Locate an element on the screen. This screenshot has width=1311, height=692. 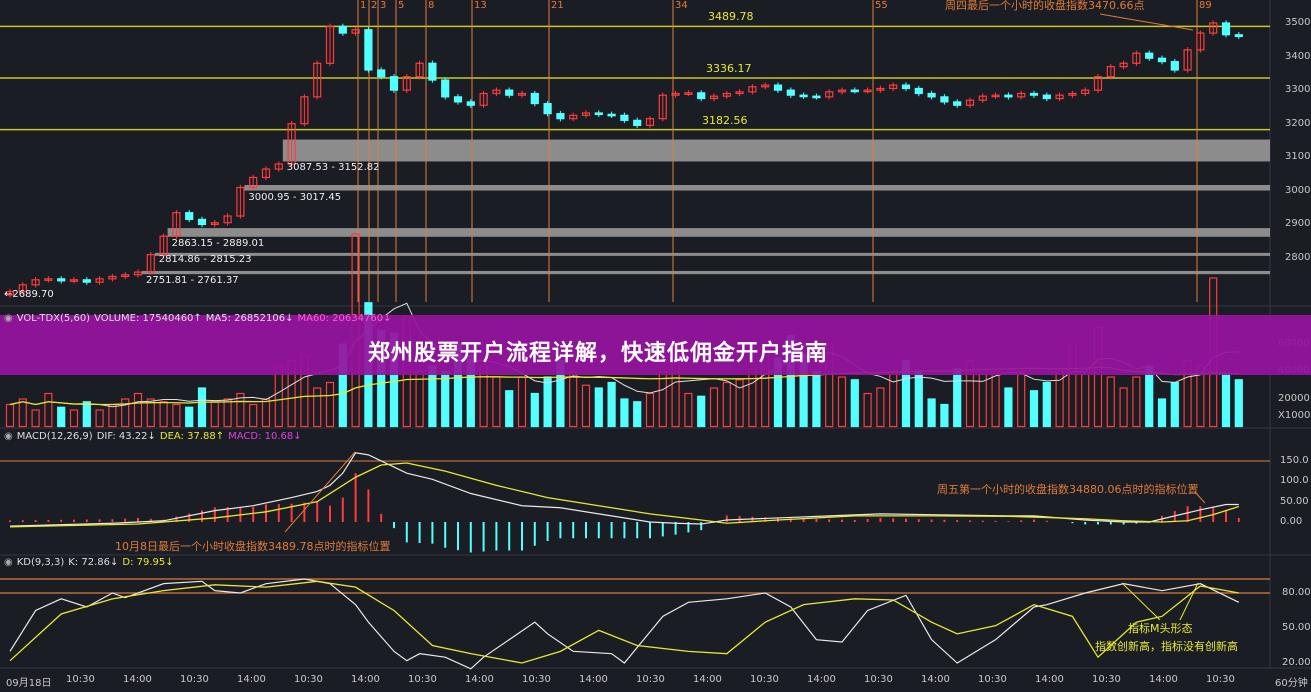
kd-header: ◉ KD(9,3,3) K: 72.86↓ D: 79.95↓ is located at coordinates (91, 562).